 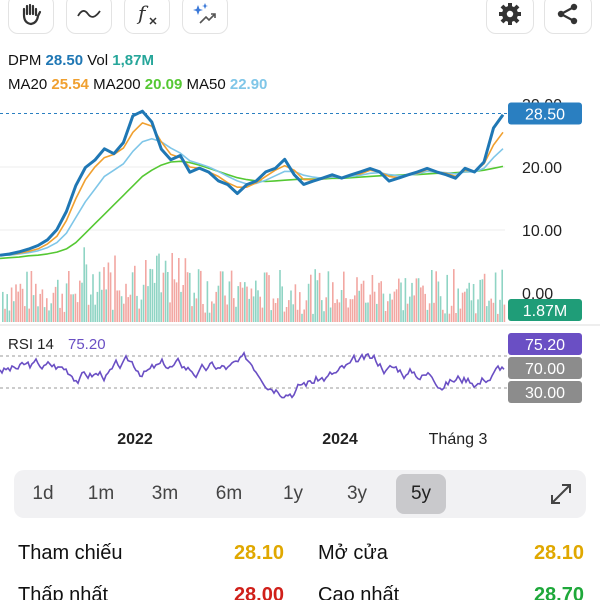 What do you see at coordinates (25, 60) in the screenshot?
I see `legend-symbol: DPM` at bounding box center [25, 60].